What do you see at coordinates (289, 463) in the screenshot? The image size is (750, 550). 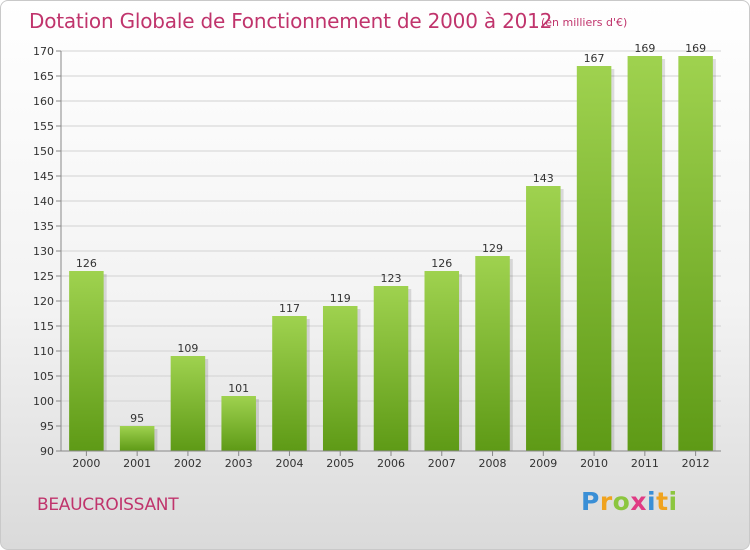 I see `x-tick-label: 2004` at bounding box center [289, 463].